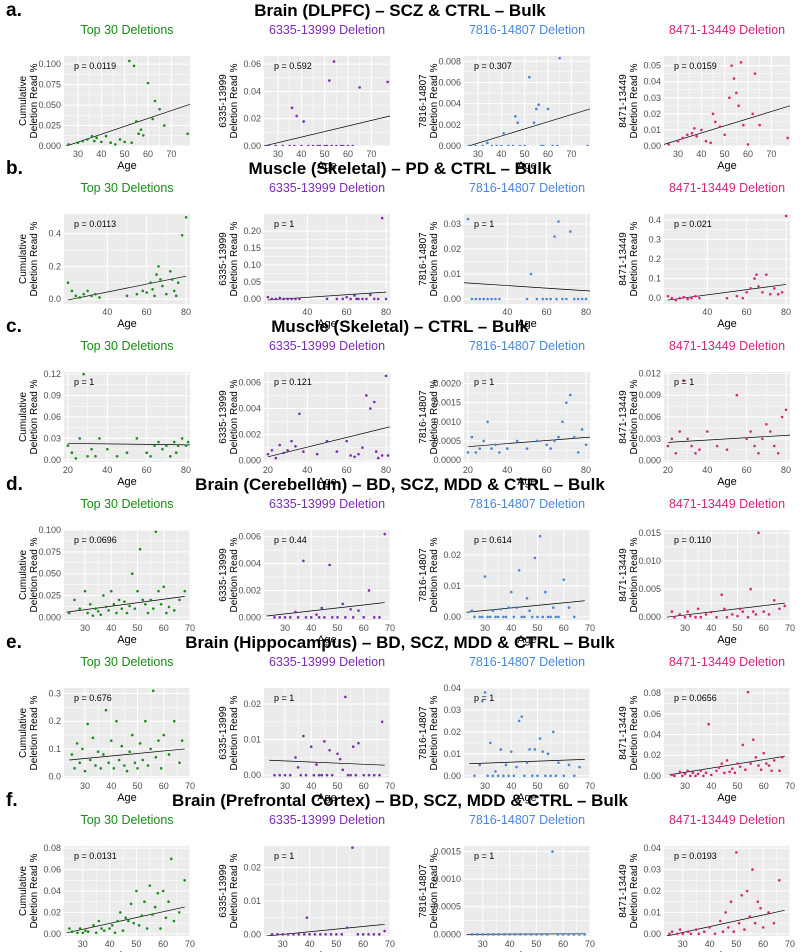 The height and width of the screenshot is (952, 800). What do you see at coordinates (452, 586) in the screenshot?
I see `y-tick-label: 0.01` at bounding box center [452, 586].